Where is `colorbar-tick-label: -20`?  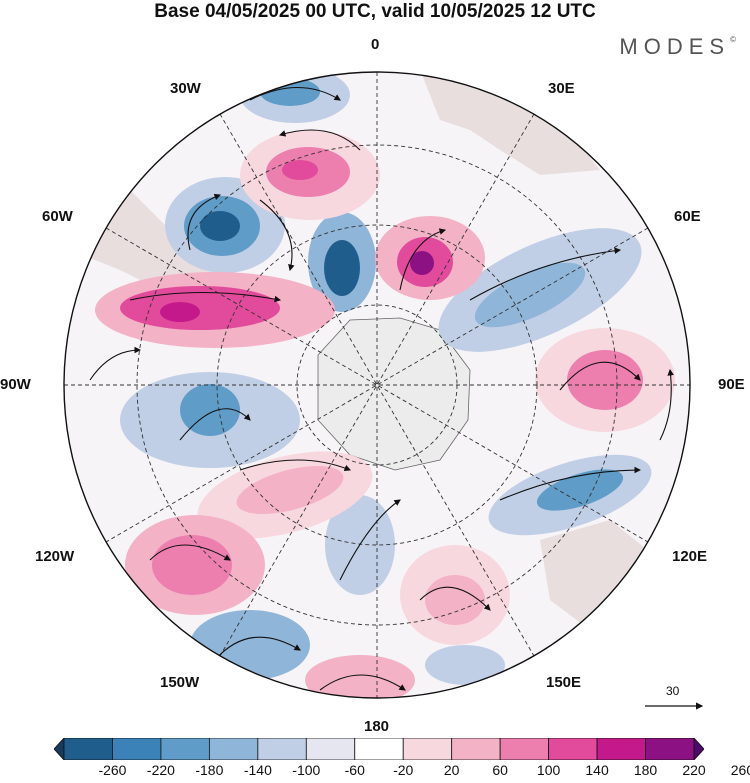 colorbar-tick-label: -20 is located at coordinates (403, 770).